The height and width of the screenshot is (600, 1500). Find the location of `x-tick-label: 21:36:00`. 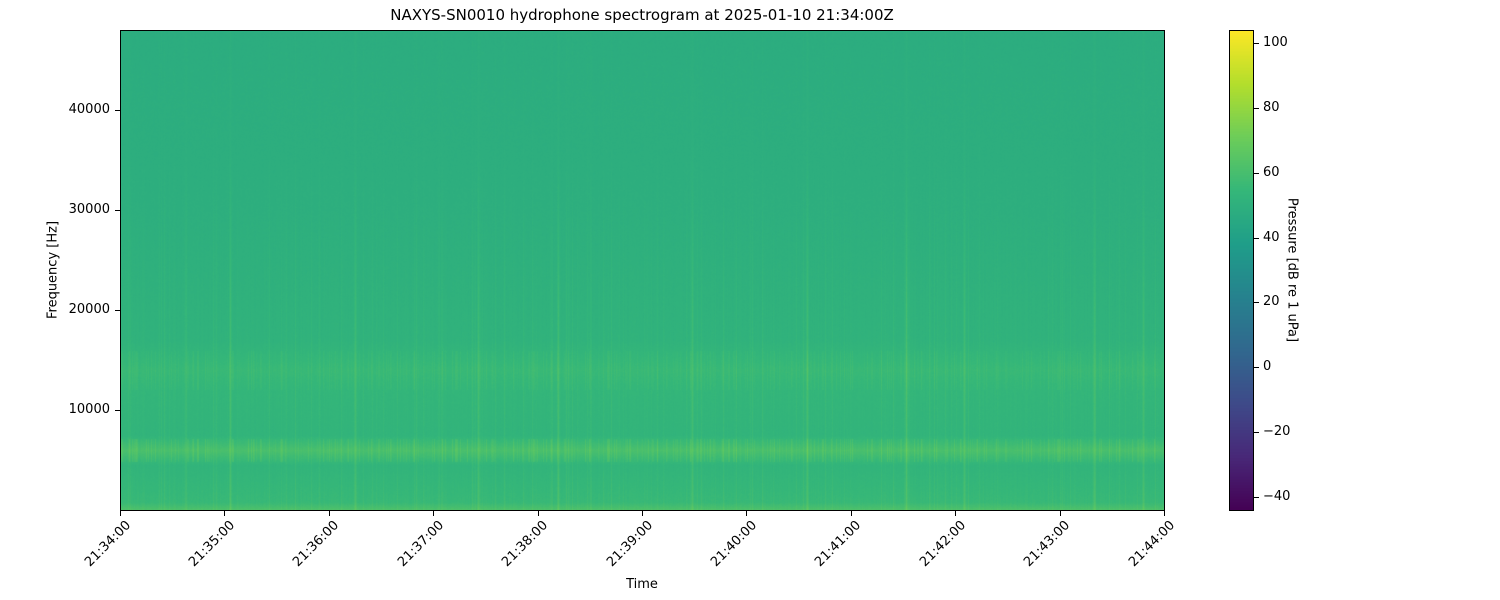

x-tick-label: 21:36:00 is located at coordinates (316, 544).